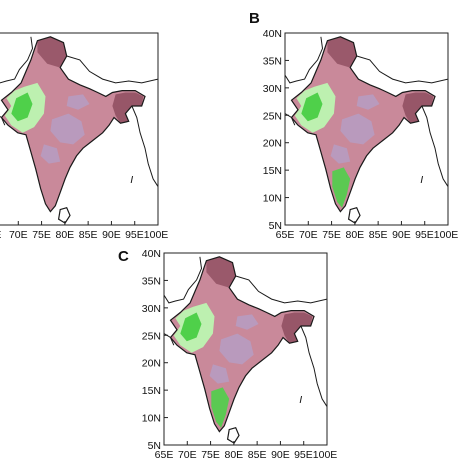 This screenshot has width=474, height=474. What do you see at coordinates (0, 235) in the screenshot?
I see `x-tick-label: 5E` at bounding box center [0, 235].